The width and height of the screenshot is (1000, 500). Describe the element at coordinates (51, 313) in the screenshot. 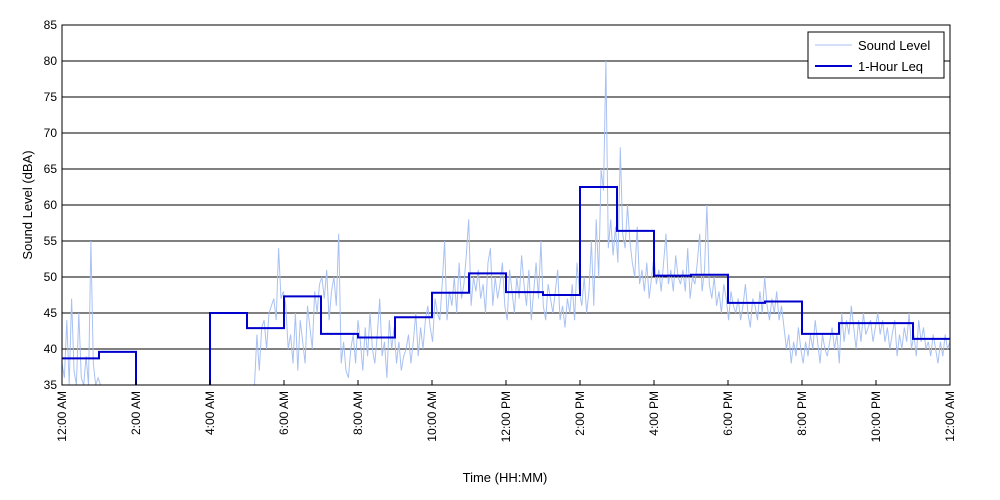

I see `y-tick-label: 45` at that location.